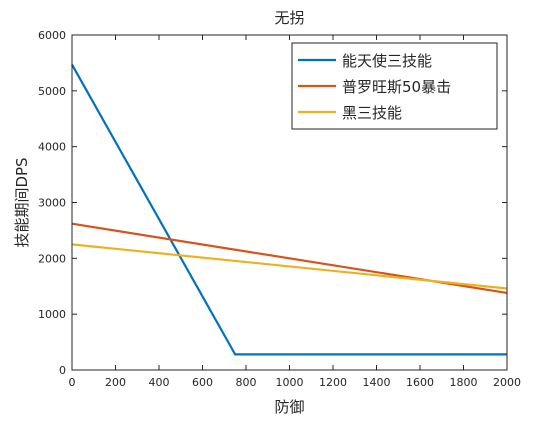  I want to click on y-tick-label: 4000, so click(52, 147).